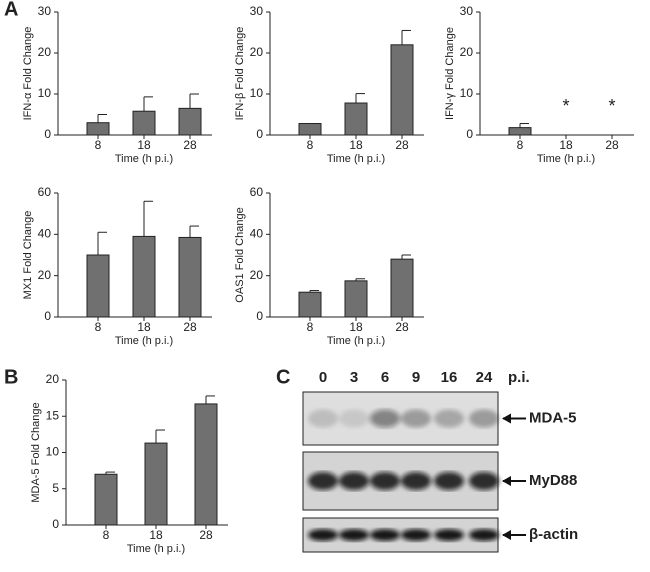 The width and height of the screenshot is (650, 572). I want to click on lane-label: 0, so click(323, 377).